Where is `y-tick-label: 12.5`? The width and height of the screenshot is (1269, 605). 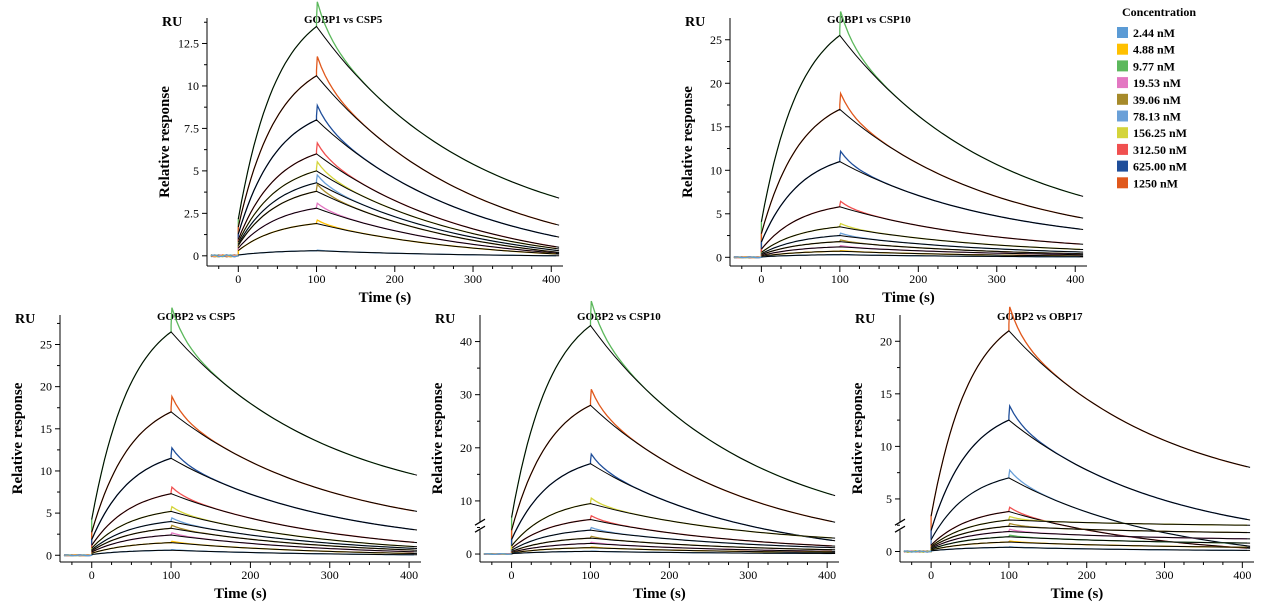
y-tick-label: 12.5 is located at coordinates (188, 43).